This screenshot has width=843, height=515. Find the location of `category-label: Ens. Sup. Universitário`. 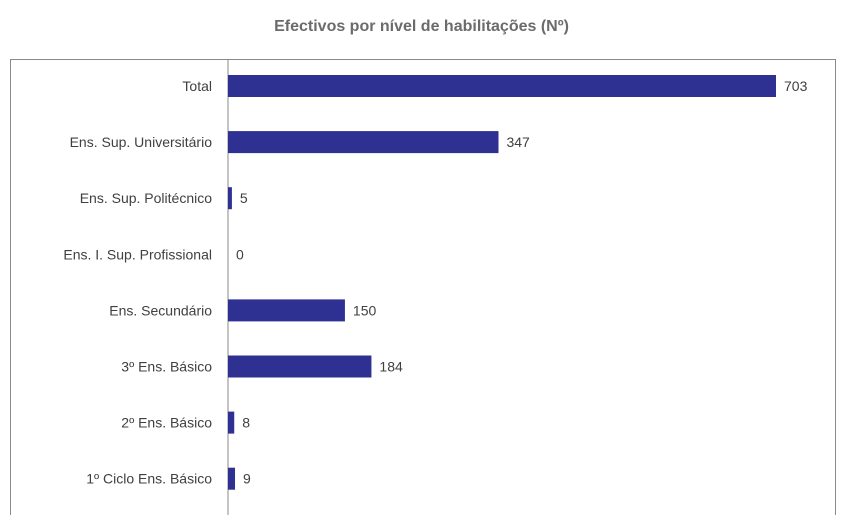

category-label: Ens. Sup. Universitário is located at coordinates (141, 142).